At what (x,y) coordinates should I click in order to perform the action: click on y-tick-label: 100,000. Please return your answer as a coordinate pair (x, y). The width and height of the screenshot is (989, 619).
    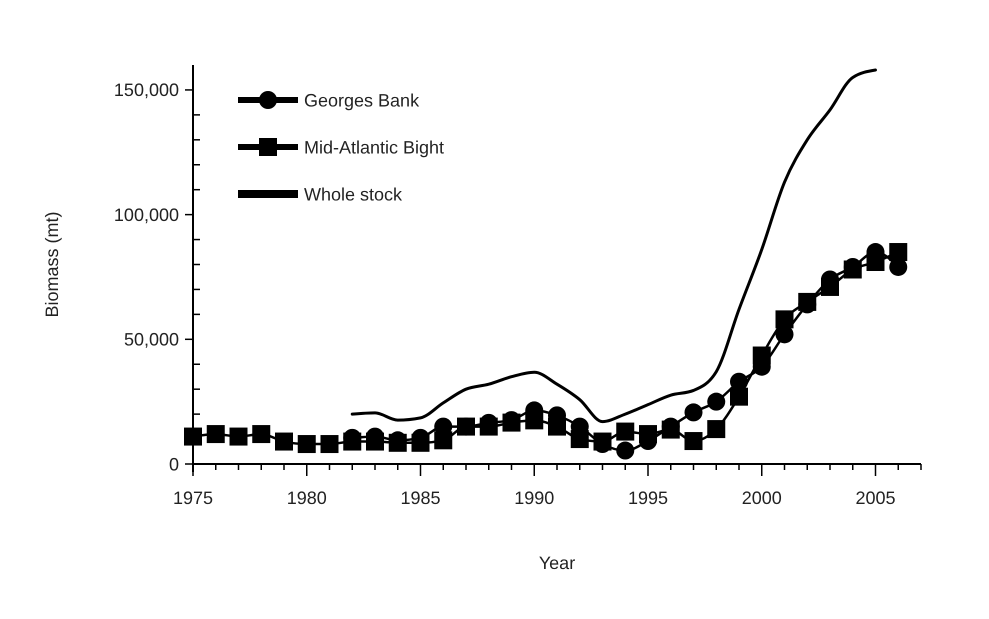
    Looking at the image, I should click on (146, 214).